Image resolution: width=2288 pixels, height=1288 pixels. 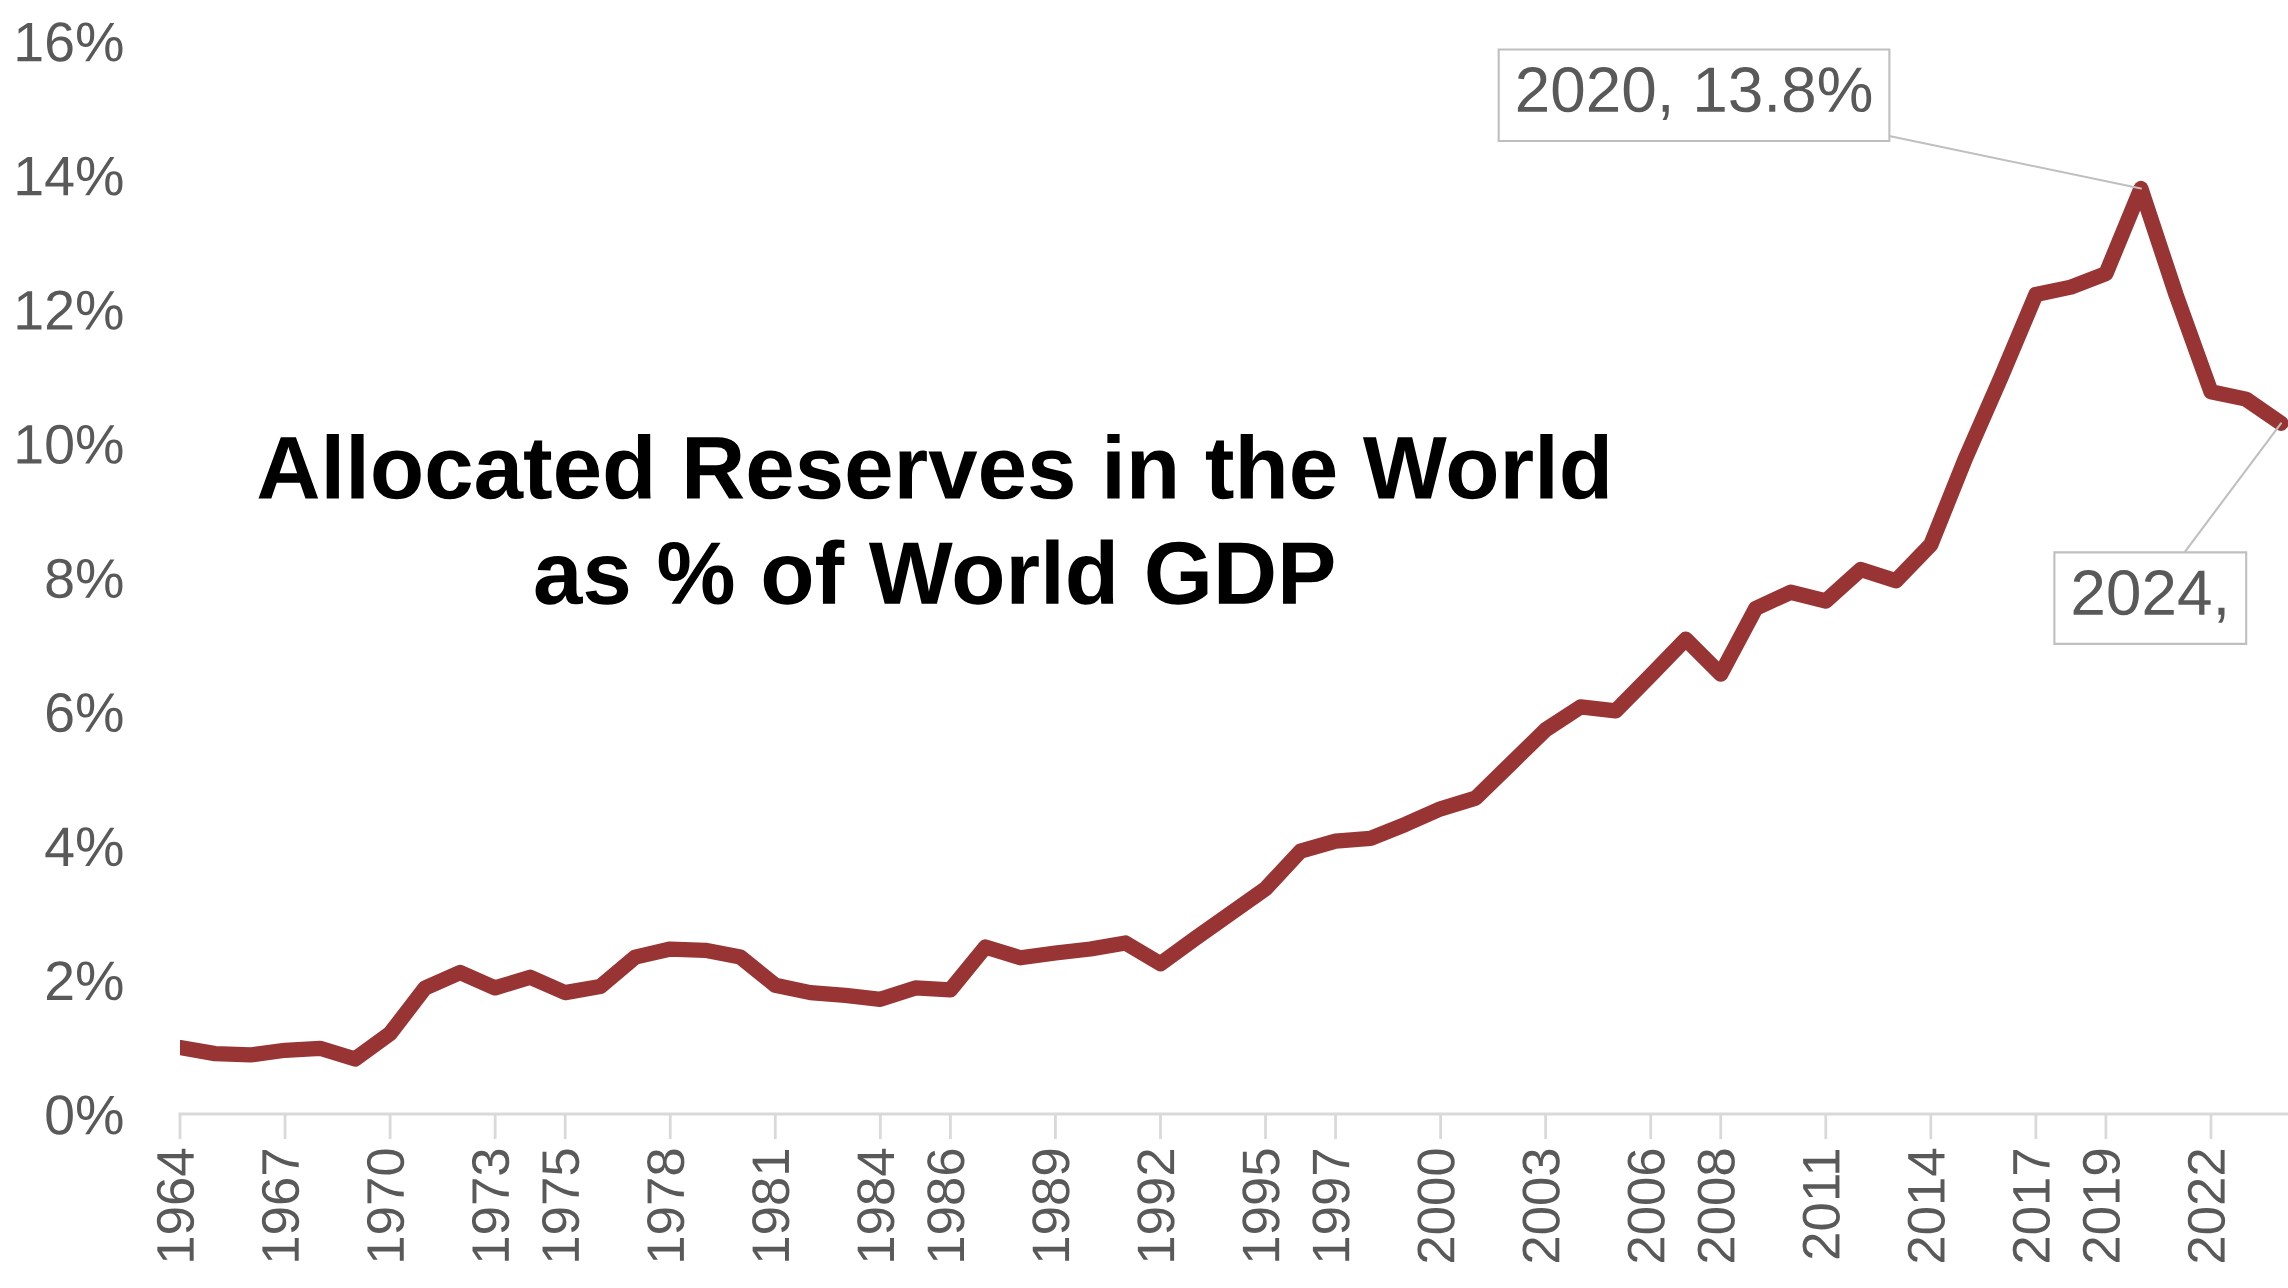 What do you see at coordinates (2206, 1206) in the screenshot?
I see `x-tick-label: 2022` at bounding box center [2206, 1206].